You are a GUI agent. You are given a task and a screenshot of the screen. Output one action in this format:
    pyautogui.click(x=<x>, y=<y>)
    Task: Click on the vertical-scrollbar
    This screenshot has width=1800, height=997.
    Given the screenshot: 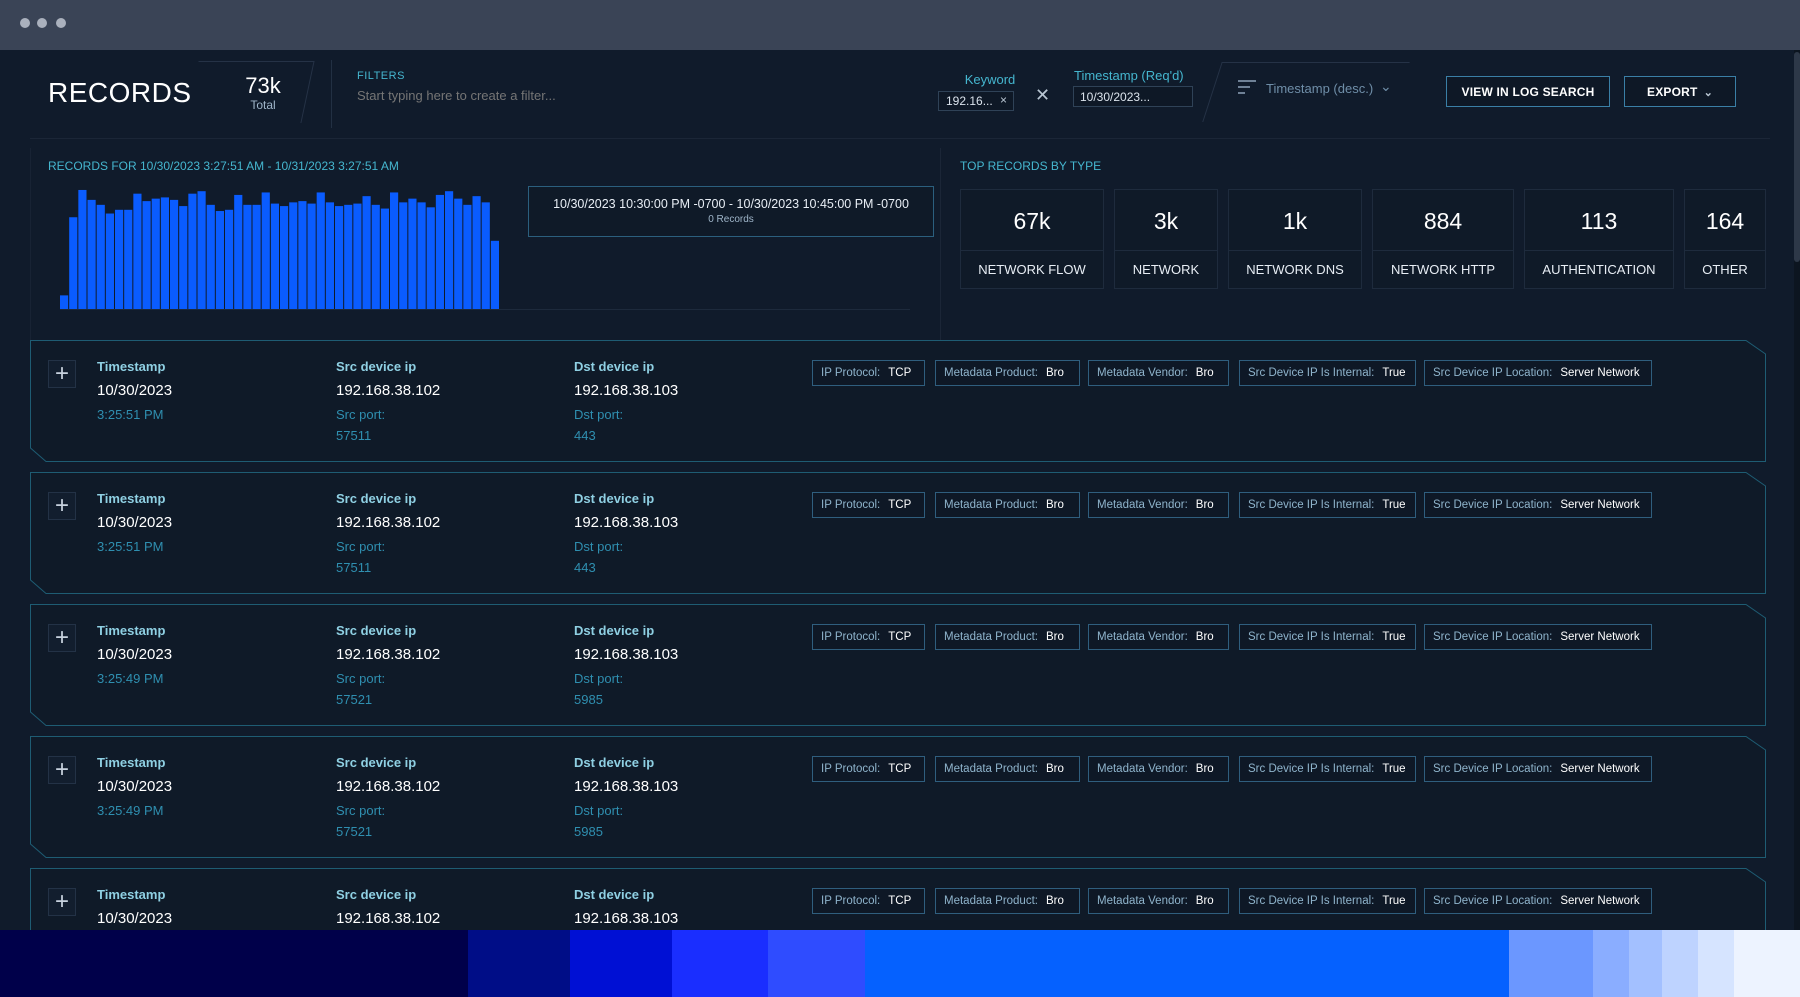 What is the action you would take?
    pyautogui.click(x=1797, y=490)
    